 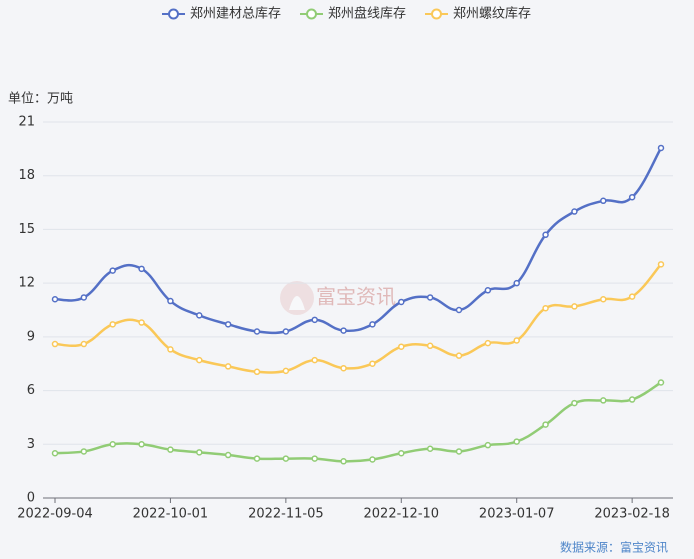 What do you see at coordinates (235, 14) in the screenshot?
I see `legend-label: 郑州建材总库存` at bounding box center [235, 14].